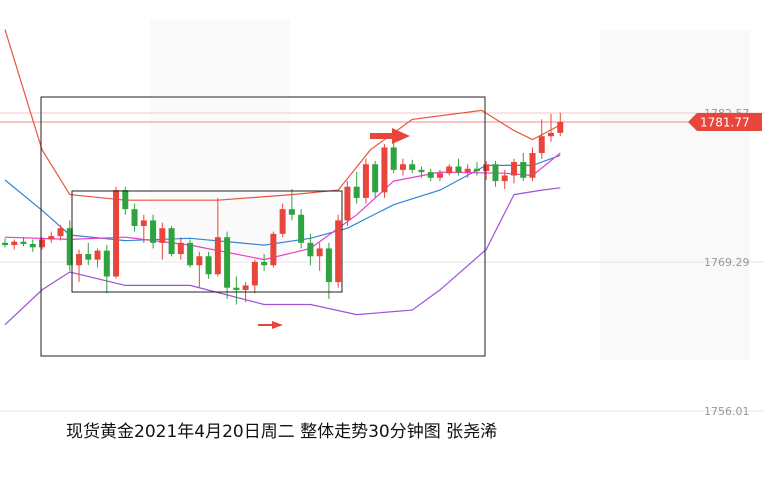 This screenshot has width=764, height=479. Describe the element at coordinates (727, 262) in the screenshot. I see `y-tick-label: 1769.29` at that location.